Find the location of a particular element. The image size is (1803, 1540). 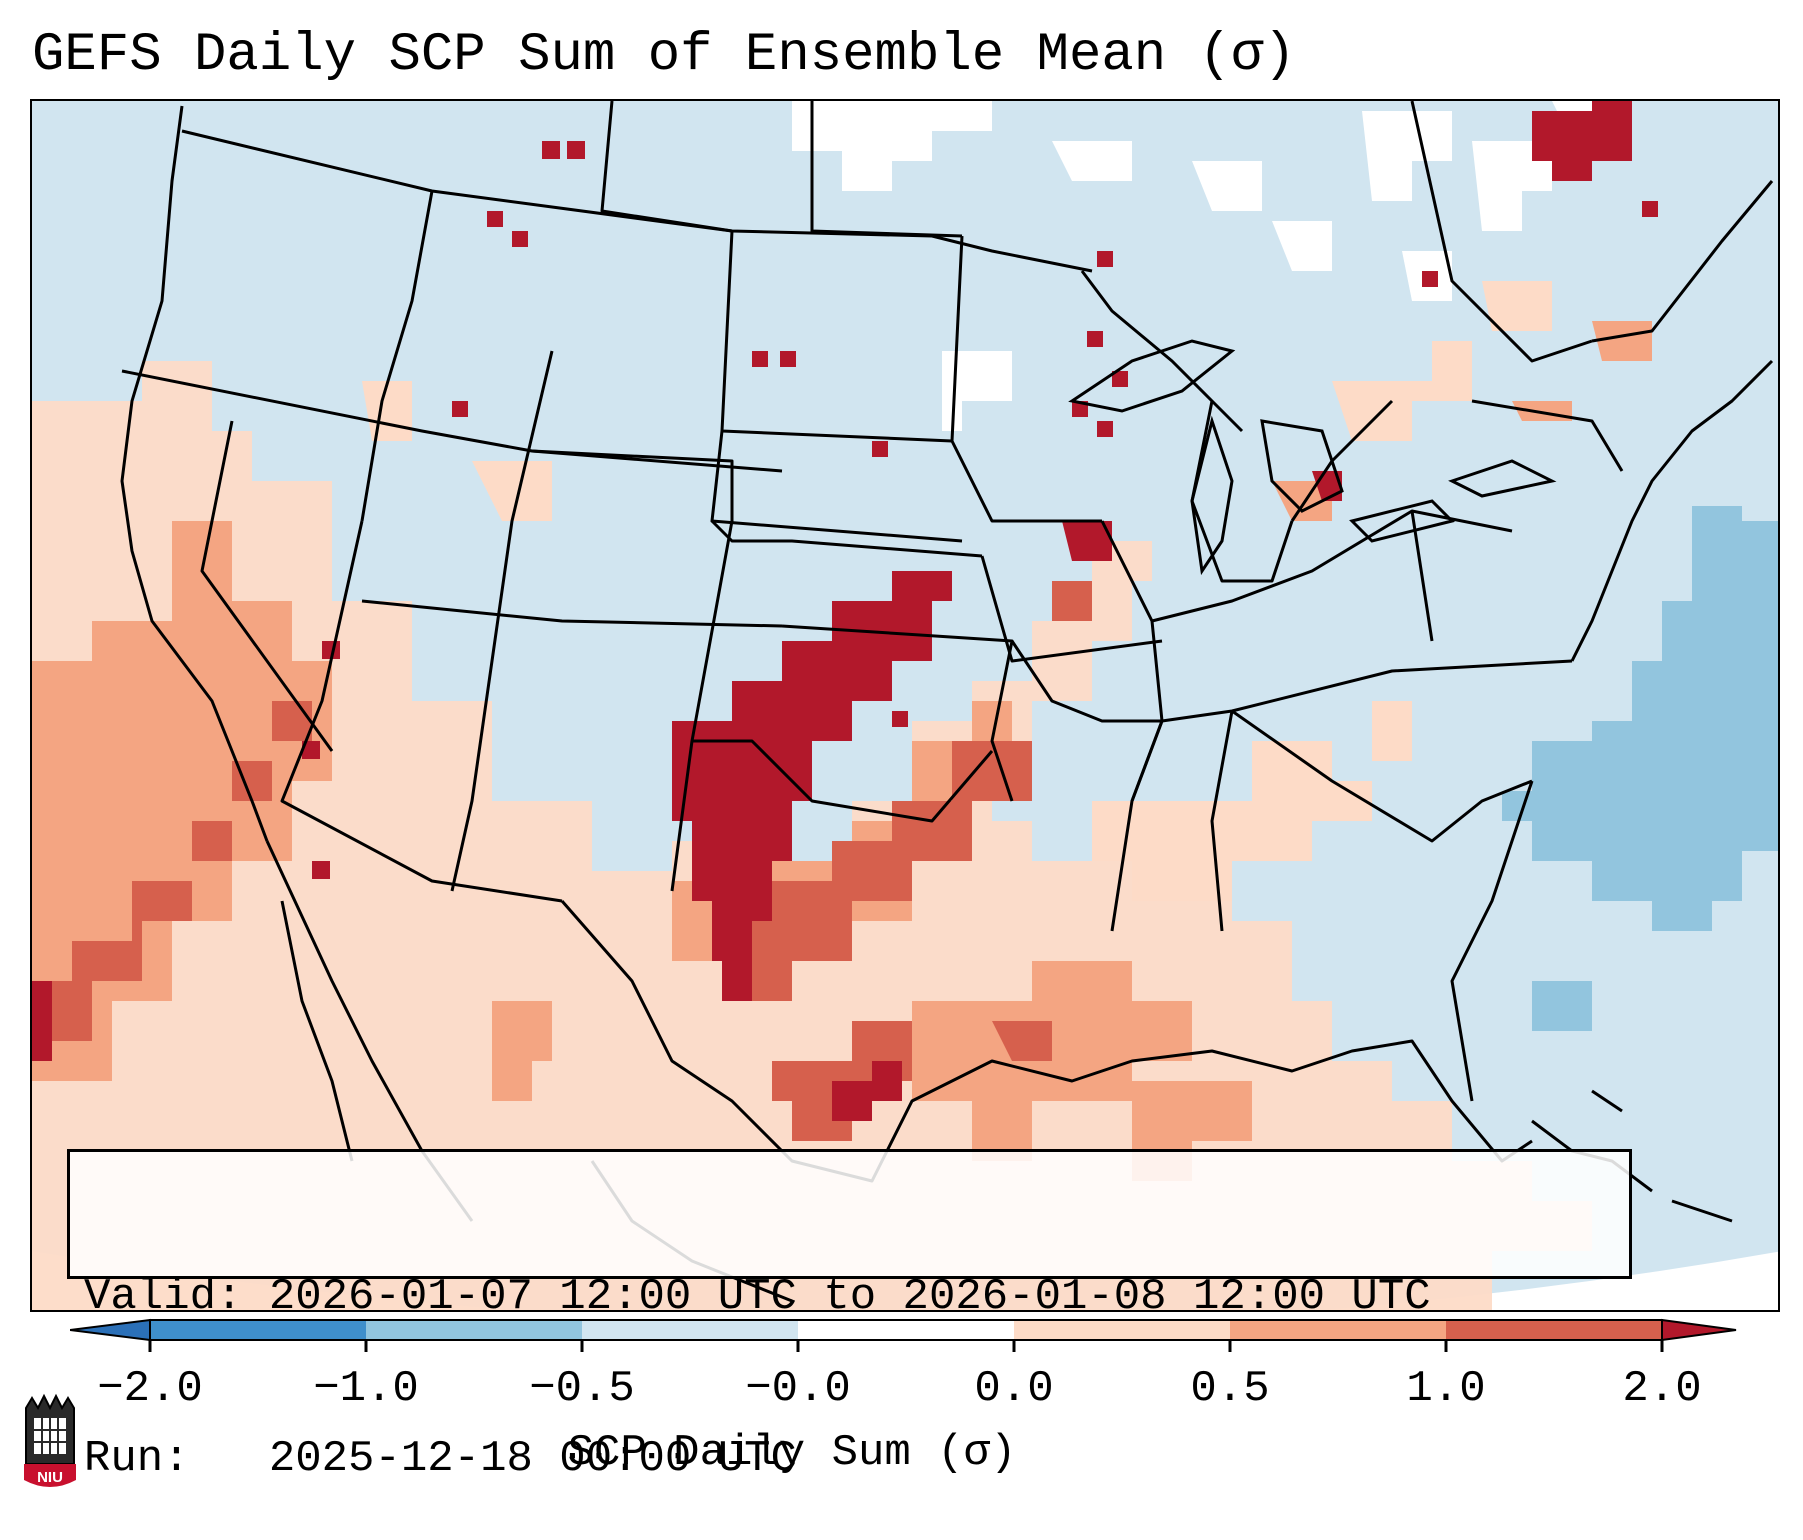

colorbar-label: SCP Daily Sum (σ) is located at coordinates (792, 1453).